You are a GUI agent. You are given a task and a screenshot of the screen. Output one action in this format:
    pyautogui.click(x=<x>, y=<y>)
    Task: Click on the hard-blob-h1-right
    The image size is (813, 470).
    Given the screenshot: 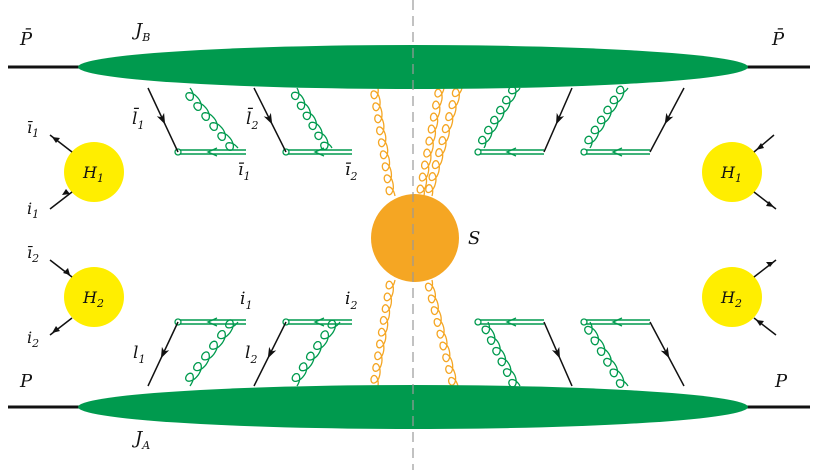 What is the action you would take?
    pyautogui.click(x=732, y=172)
    